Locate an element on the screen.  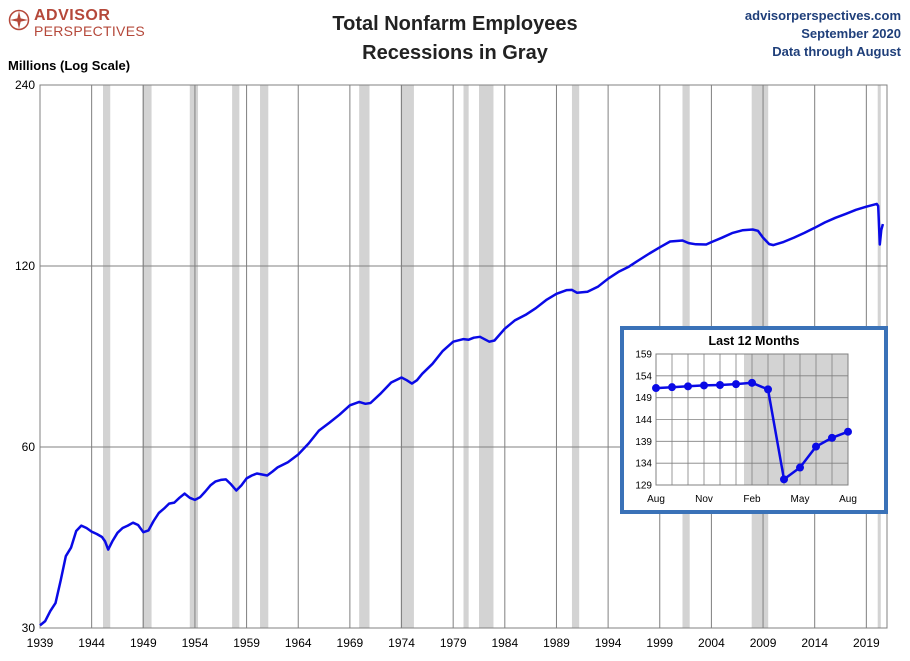
inset-y-tick-label: 129 is located at coordinates (643, 486).